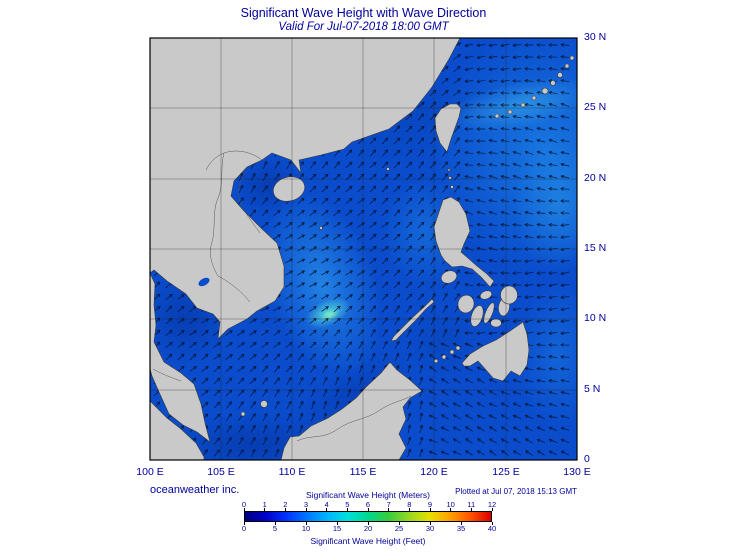 This screenshot has width=755, height=560. I want to click on land-malay-peninsula, so click(180, 357).